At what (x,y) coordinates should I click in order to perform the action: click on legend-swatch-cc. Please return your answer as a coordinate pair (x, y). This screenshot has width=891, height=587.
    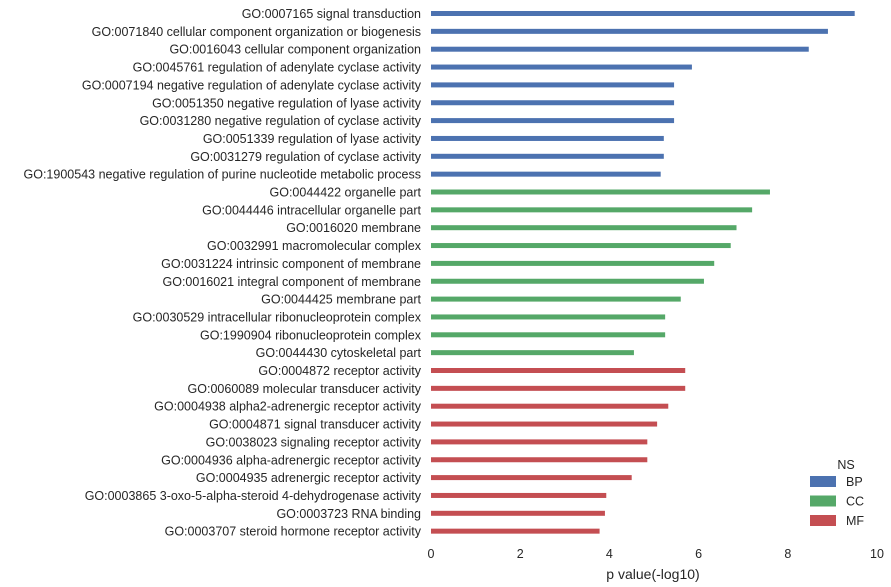
    Looking at the image, I should click on (823, 501).